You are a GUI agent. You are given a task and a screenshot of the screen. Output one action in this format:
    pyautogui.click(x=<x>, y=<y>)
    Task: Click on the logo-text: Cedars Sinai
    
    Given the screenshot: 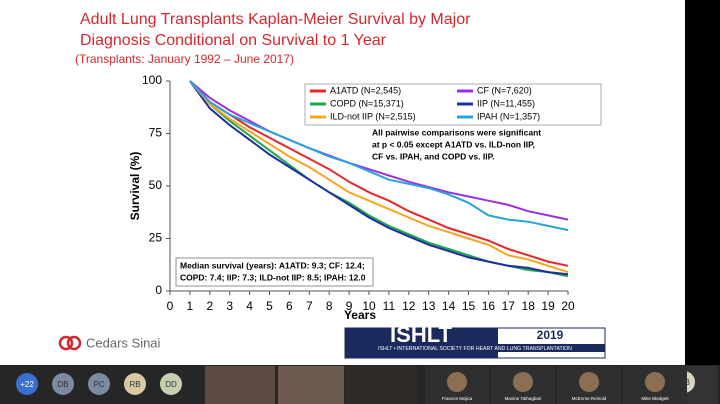 What is the action you would take?
    pyautogui.click(x=123, y=342)
    